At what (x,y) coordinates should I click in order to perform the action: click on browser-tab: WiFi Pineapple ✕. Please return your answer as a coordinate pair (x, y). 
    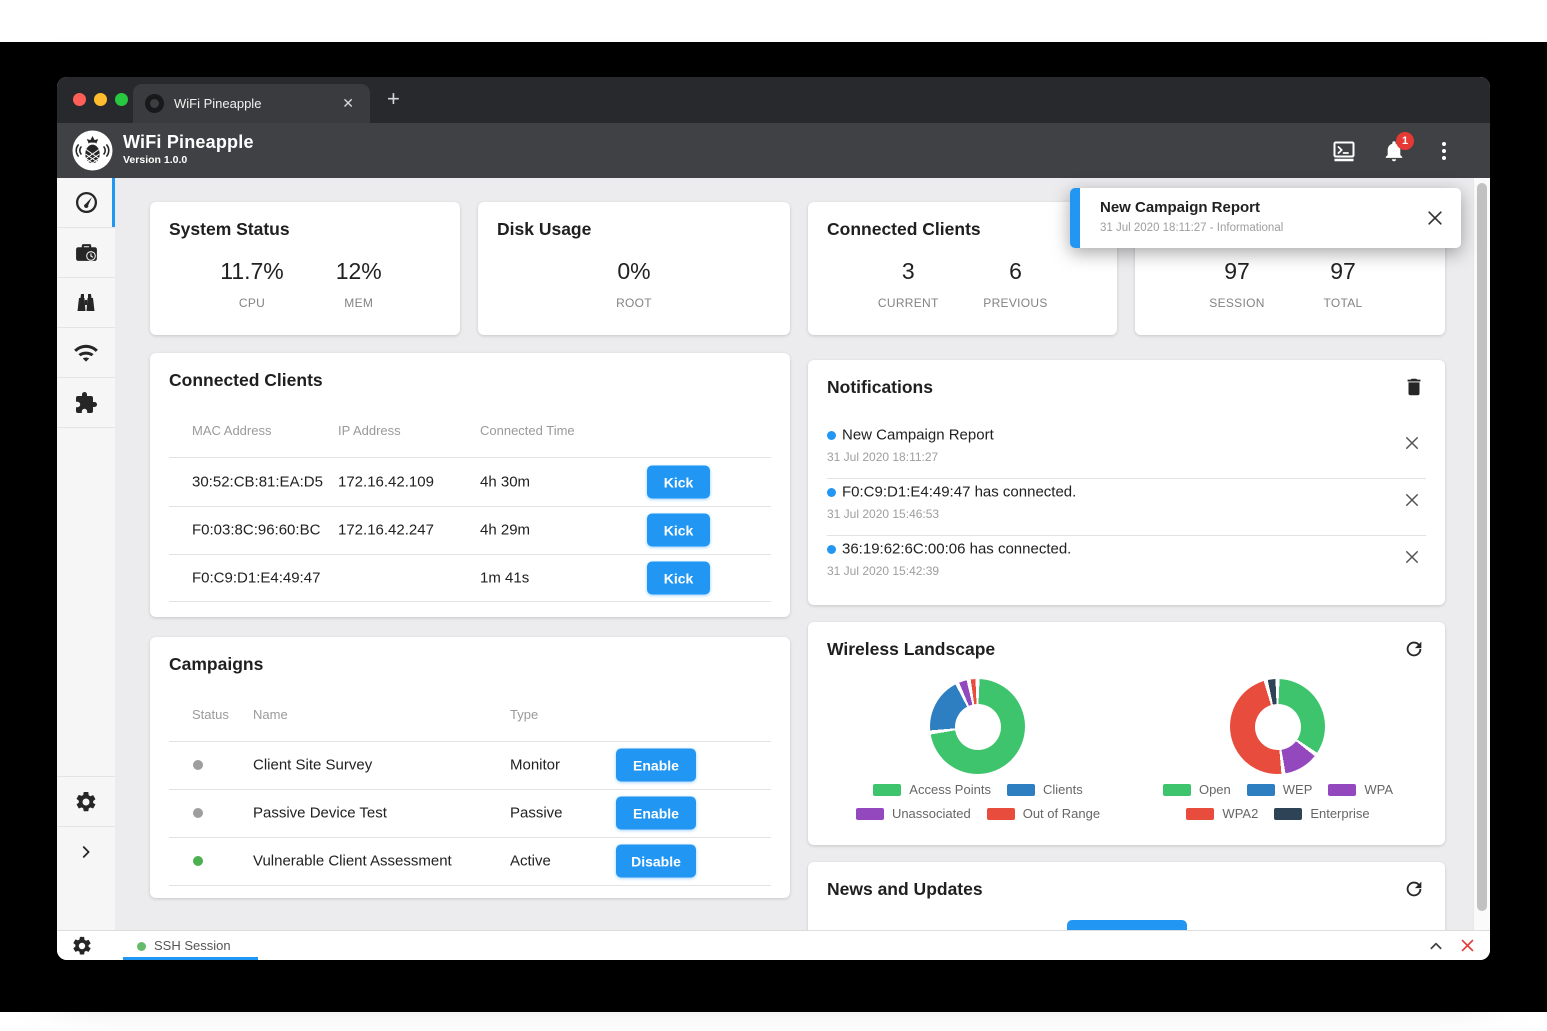
    Looking at the image, I should click on (251, 103).